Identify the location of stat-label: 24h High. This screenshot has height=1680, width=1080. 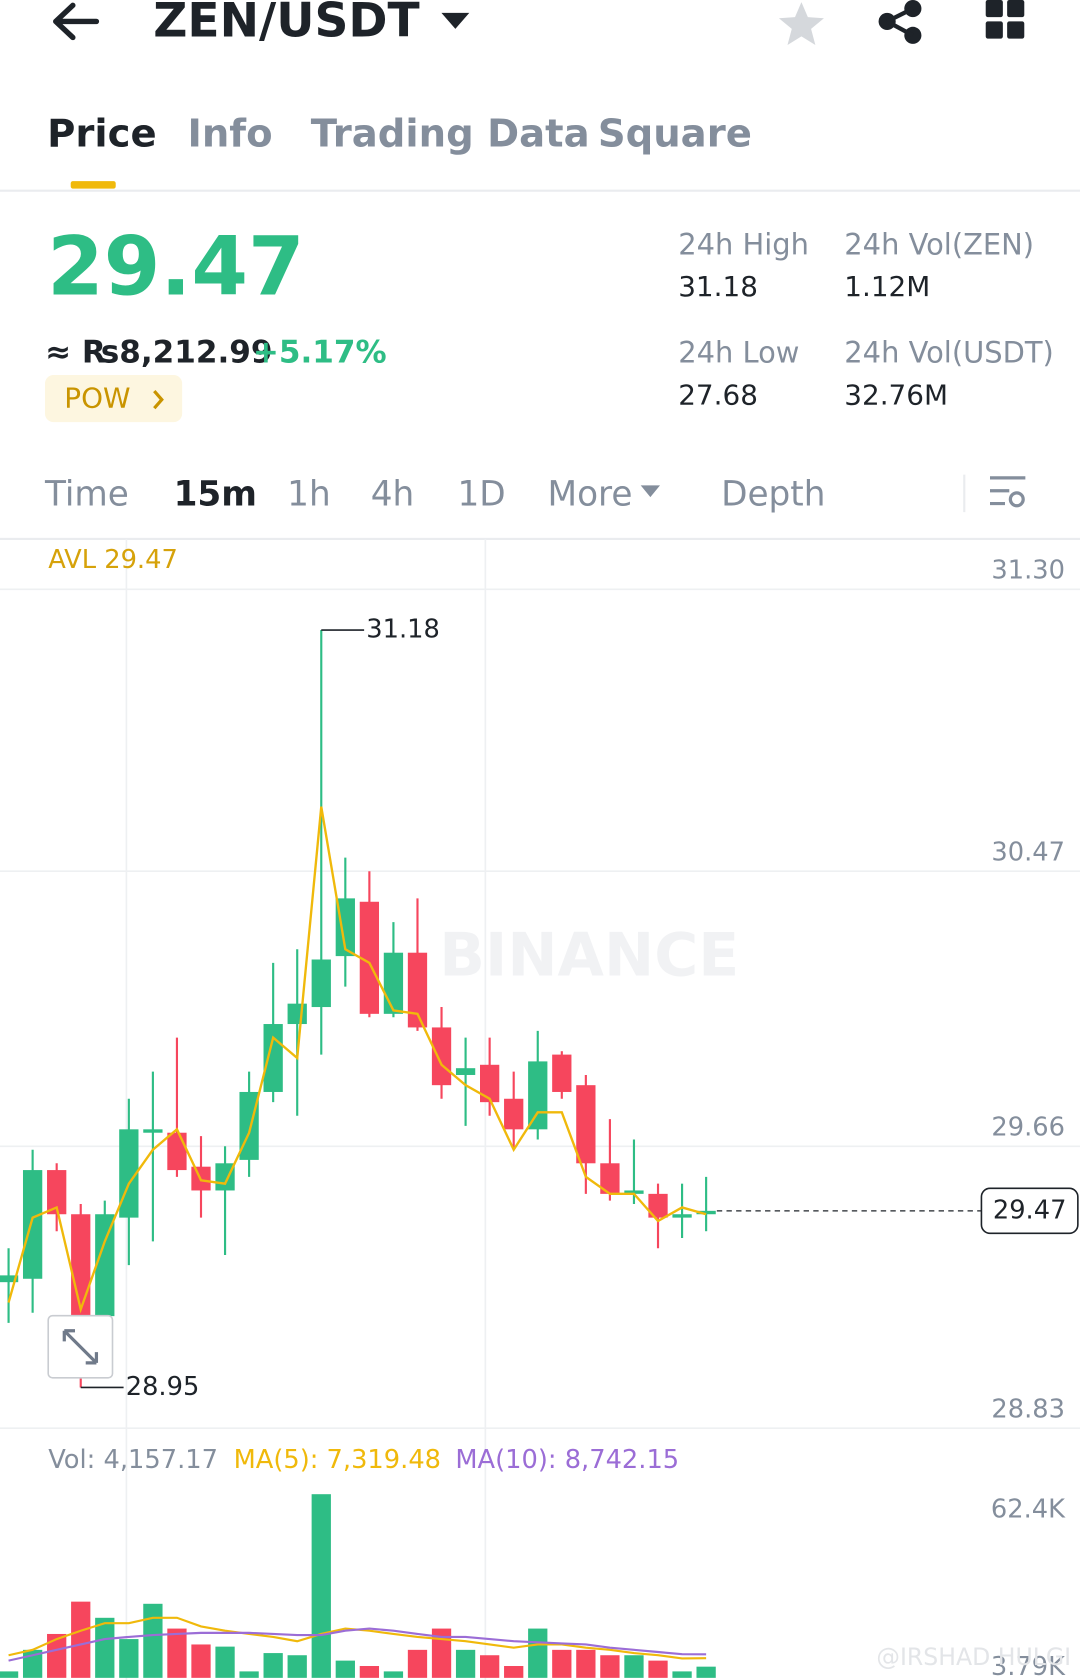
(743, 244).